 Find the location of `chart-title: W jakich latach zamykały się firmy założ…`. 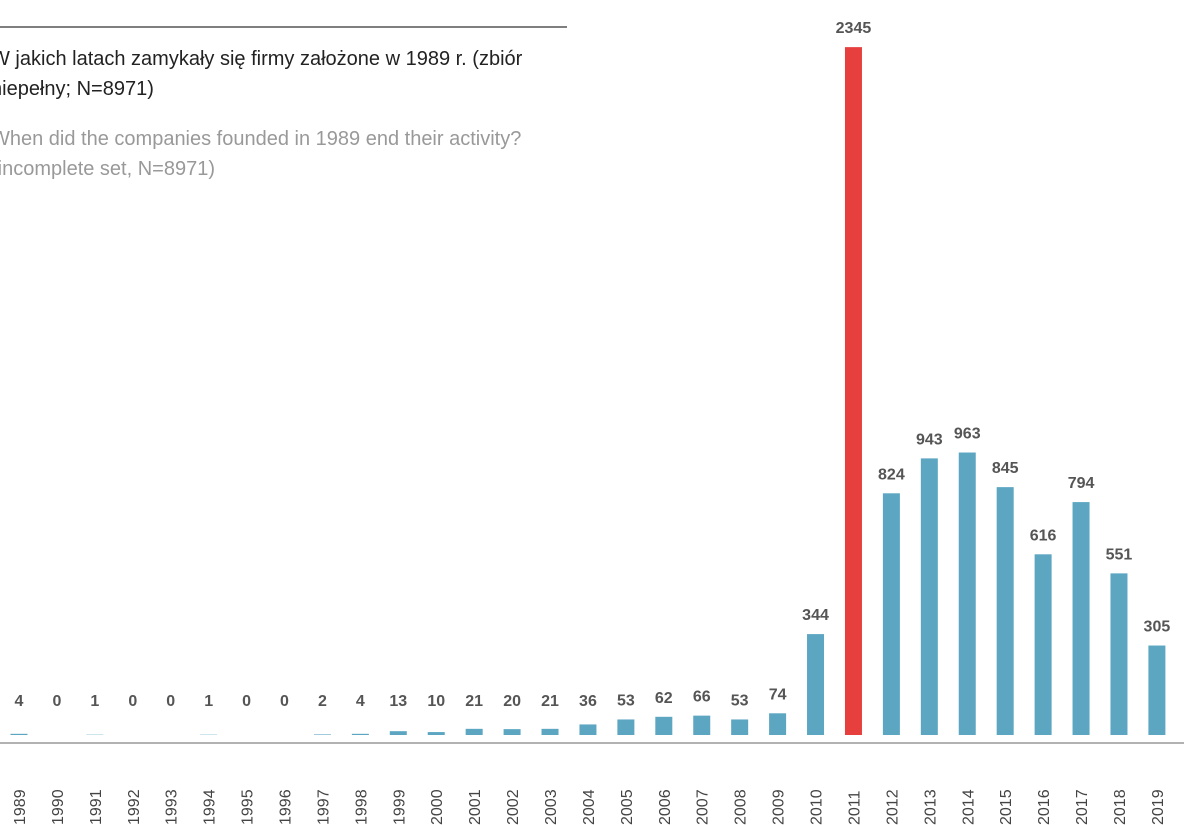

chart-title: W jakich latach zamykały się firmy założ… is located at coordinates (261, 74).